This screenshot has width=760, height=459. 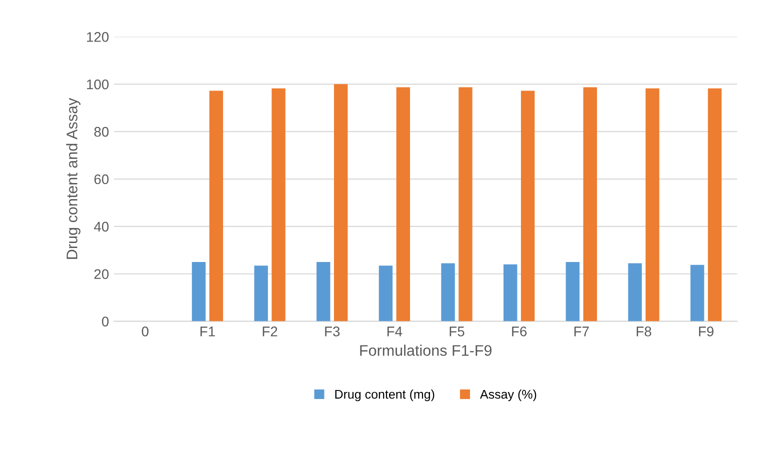 What do you see at coordinates (105, 321) in the screenshot?
I see `y-tick-label: 0` at bounding box center [105, 321].